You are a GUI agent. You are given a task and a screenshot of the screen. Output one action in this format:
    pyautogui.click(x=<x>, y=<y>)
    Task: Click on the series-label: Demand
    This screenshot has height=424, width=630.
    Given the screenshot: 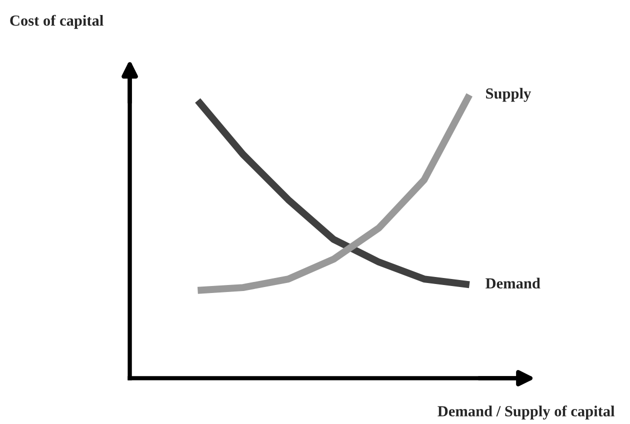 What is the action you would take?
    pyautogui.click(x=513, y=283)
    